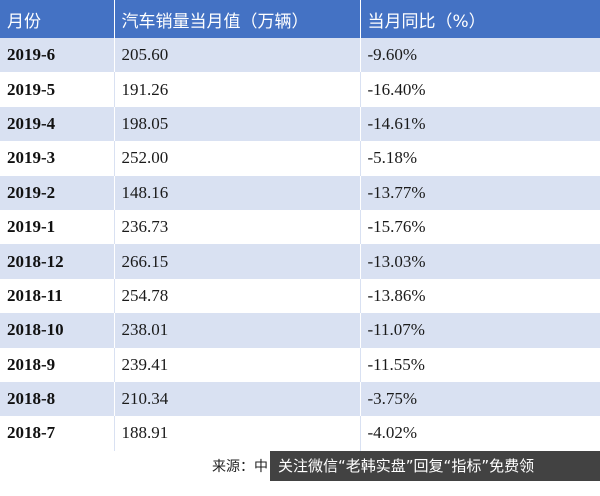  I want to click on table-row: 2019-1 236.73 -15.76%, so click(300, 227).